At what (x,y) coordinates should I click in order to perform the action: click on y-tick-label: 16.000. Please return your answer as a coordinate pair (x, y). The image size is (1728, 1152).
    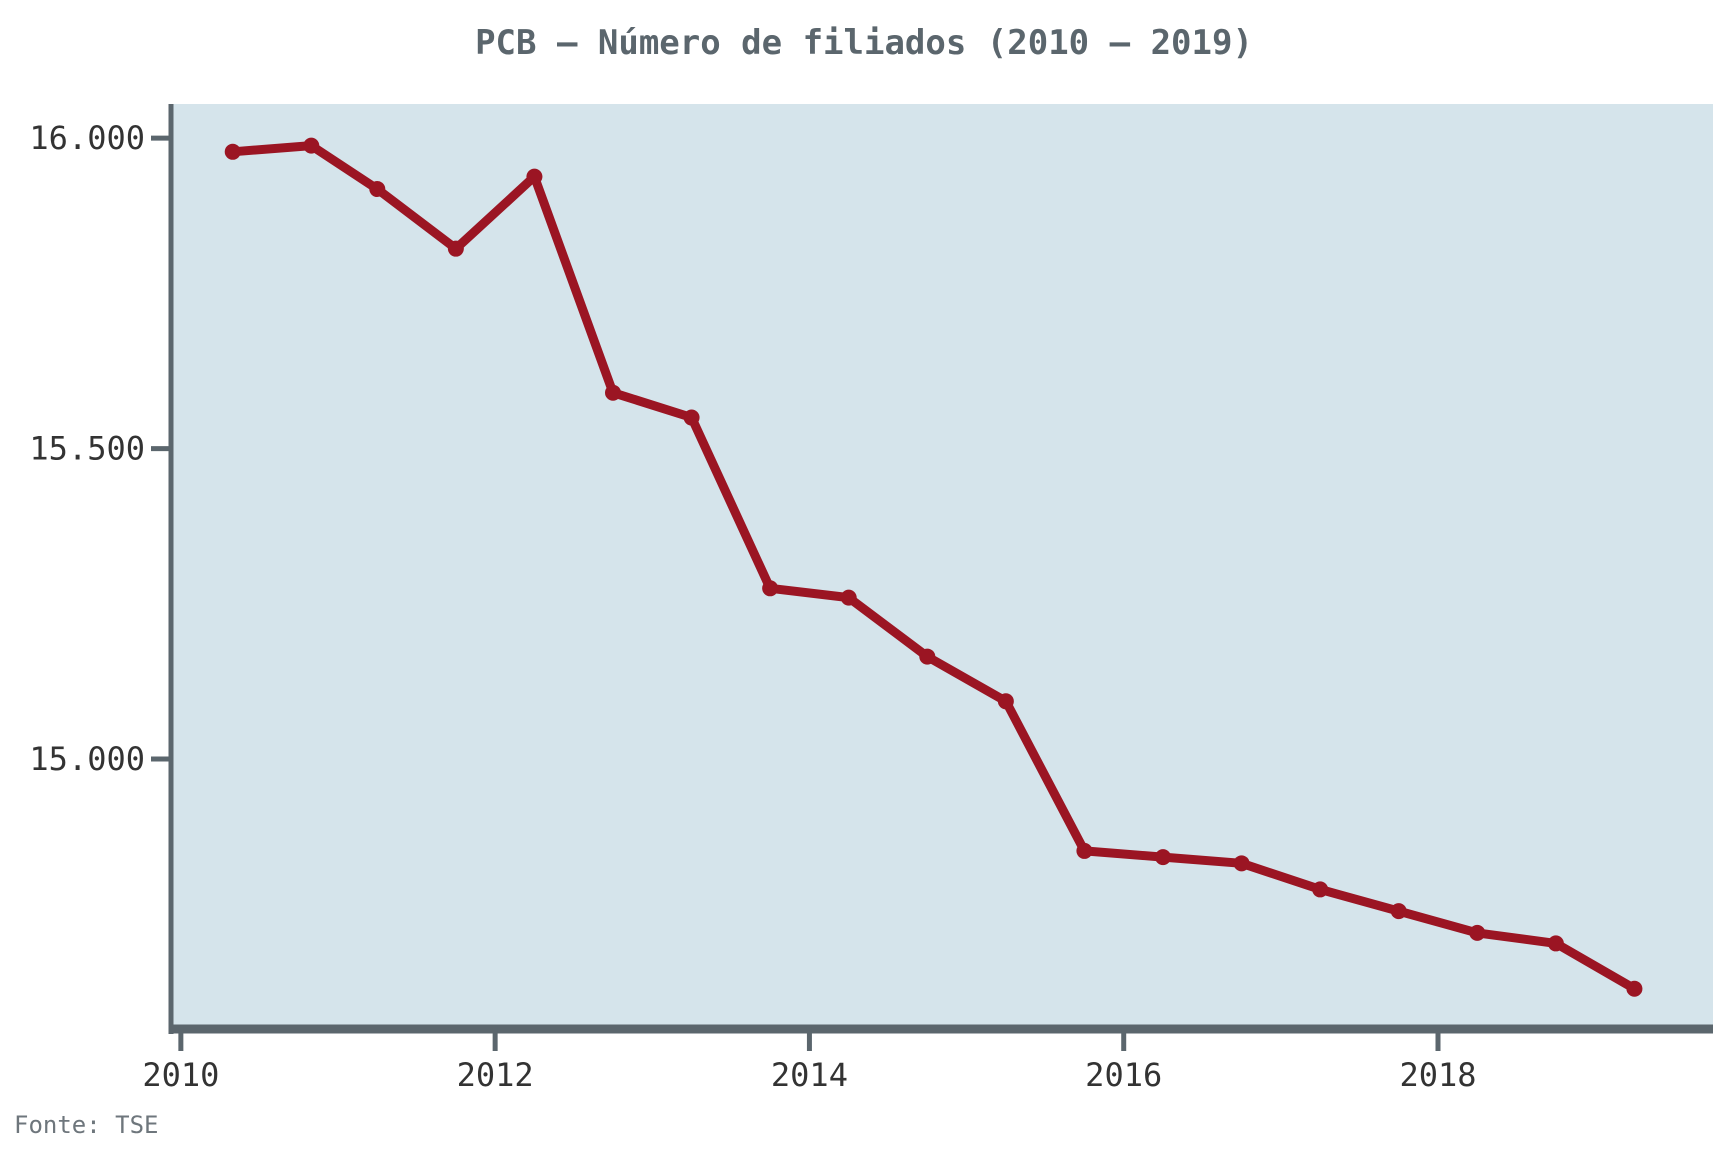
    Looking at the image, I should click on (87, 138).